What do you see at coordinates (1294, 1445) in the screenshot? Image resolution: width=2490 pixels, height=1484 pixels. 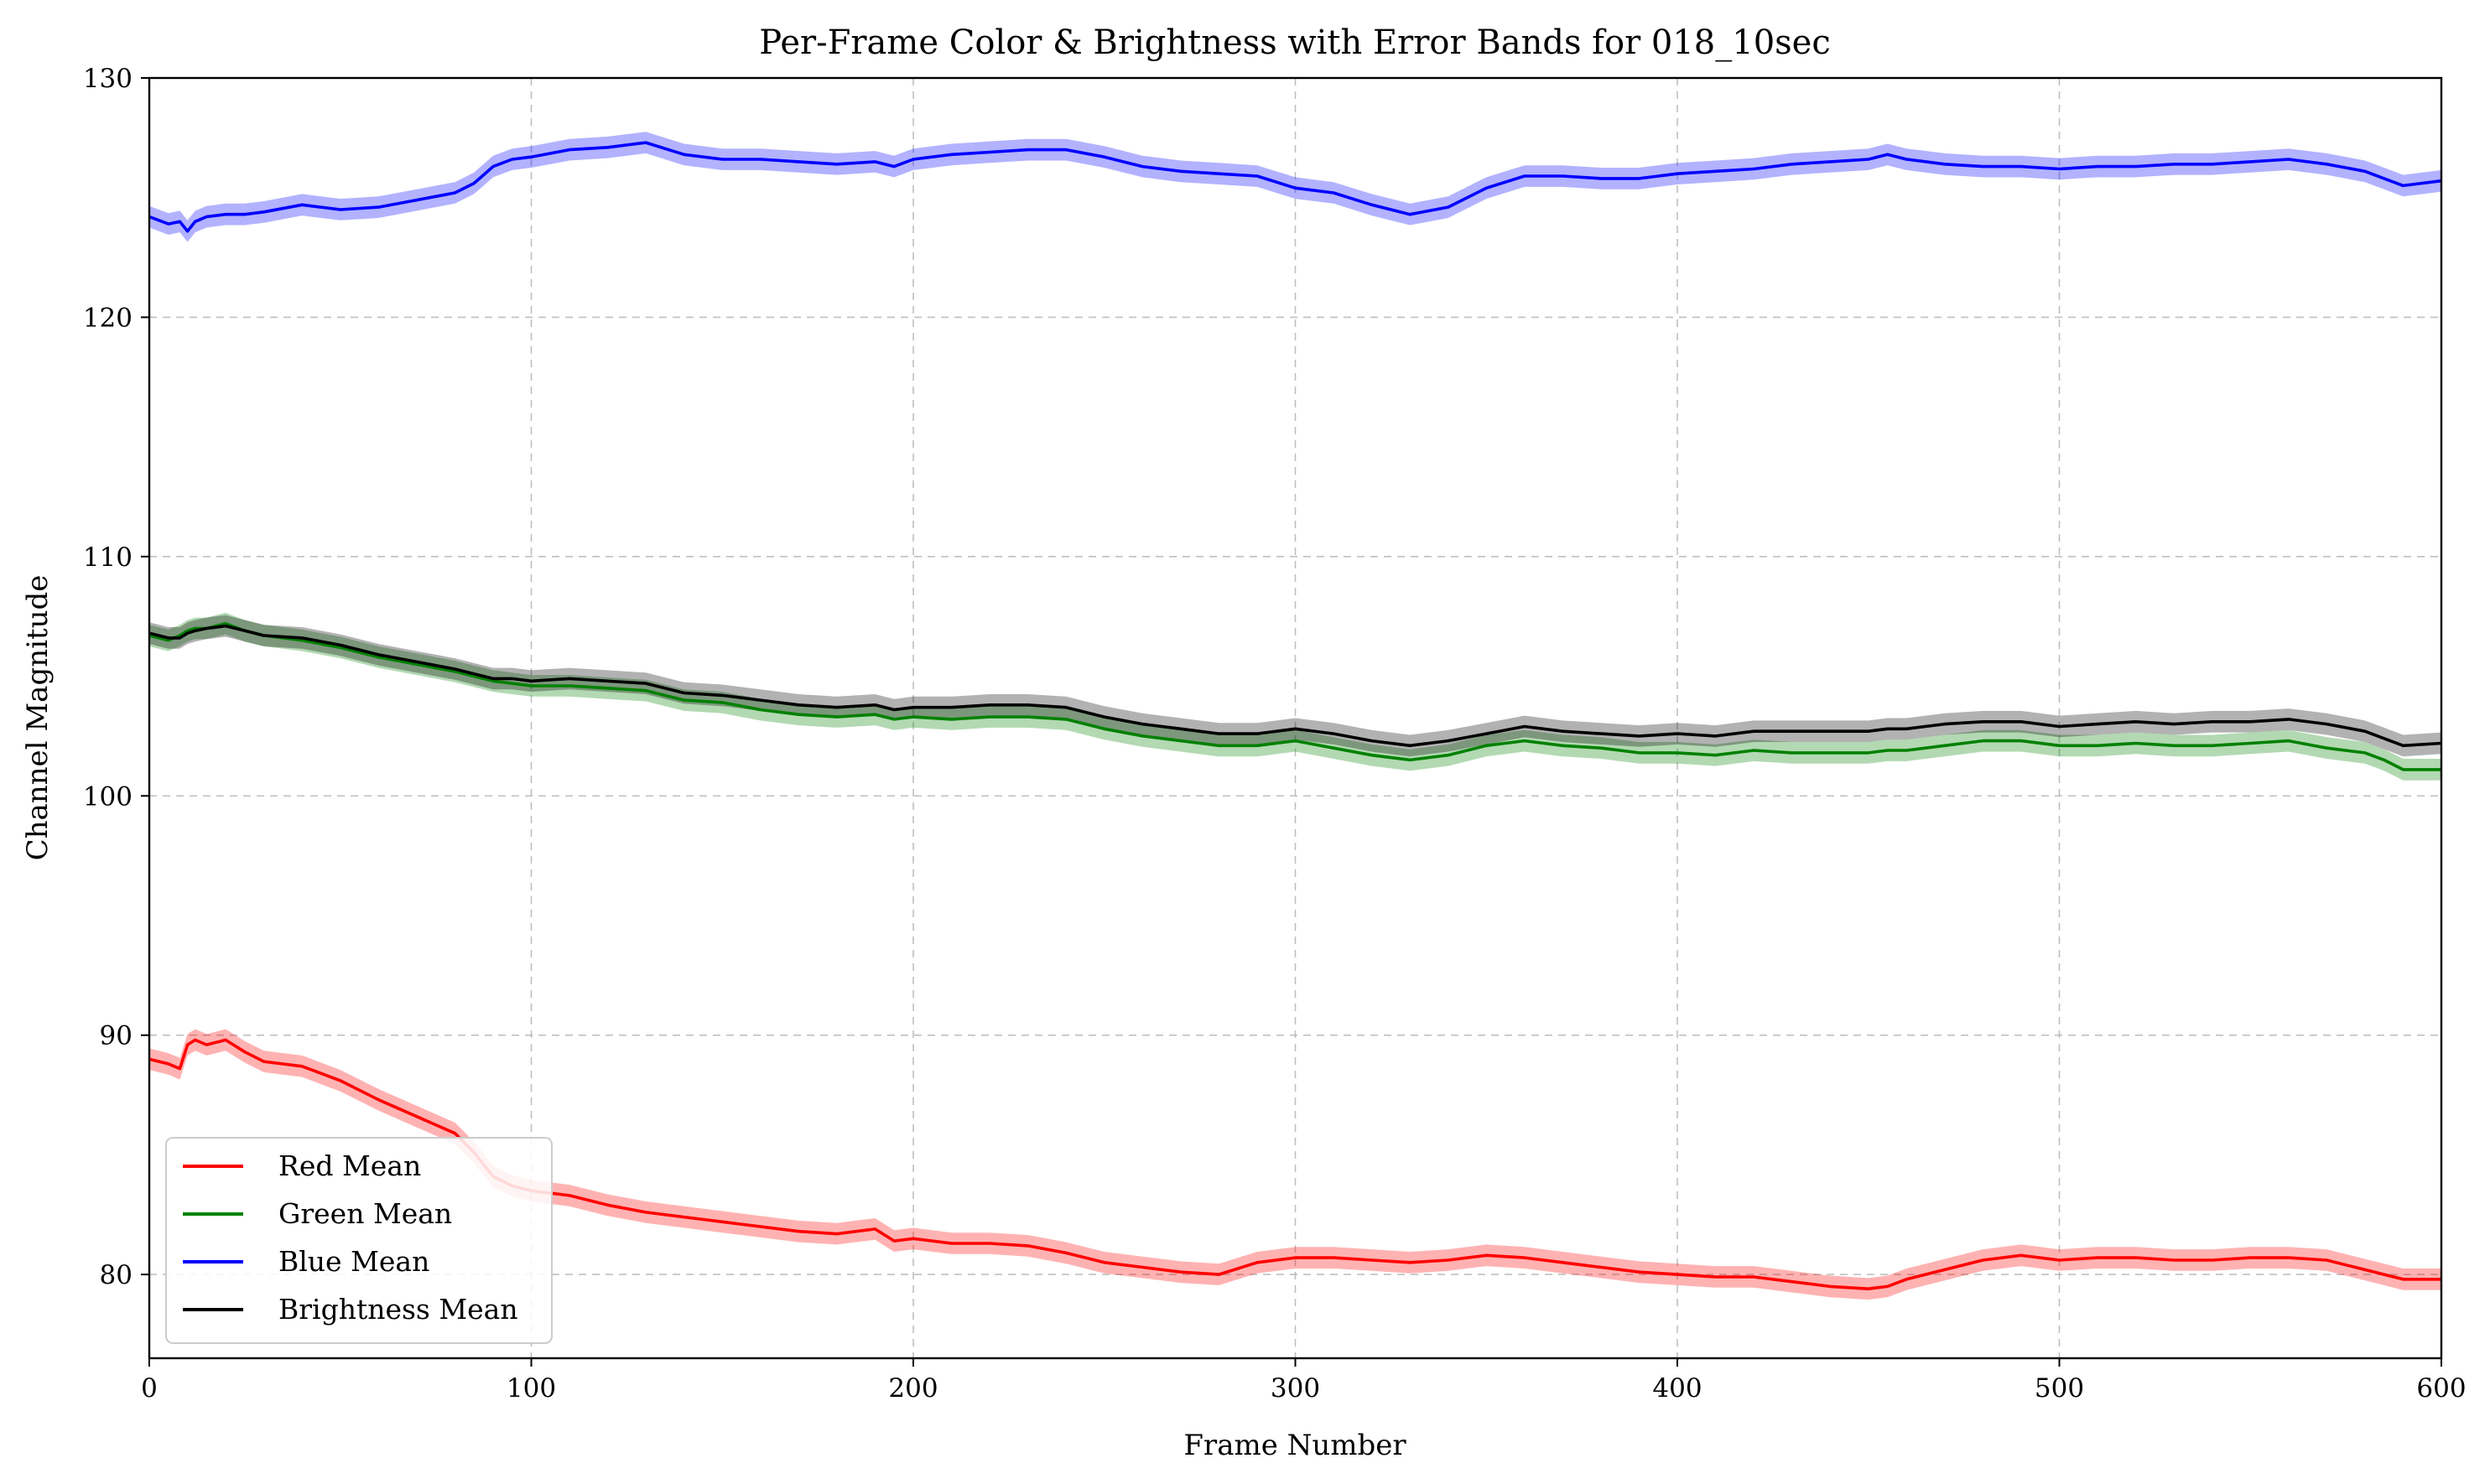 I see `x-axis-label: Frame Number` at bounding box center [1294, 1445].